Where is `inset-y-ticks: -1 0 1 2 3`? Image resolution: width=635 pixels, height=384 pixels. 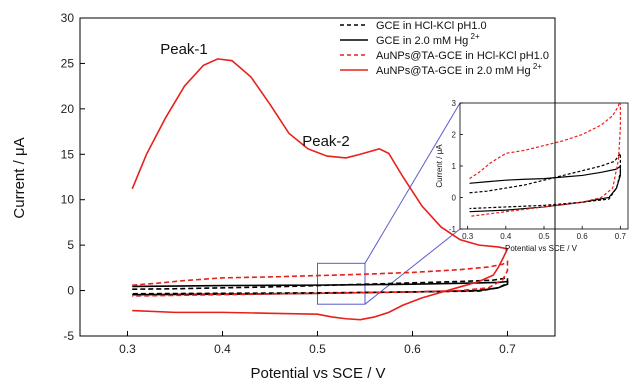
inset-y-ticks: -1 0 1 2 3 is located at coordinates (456, 166).